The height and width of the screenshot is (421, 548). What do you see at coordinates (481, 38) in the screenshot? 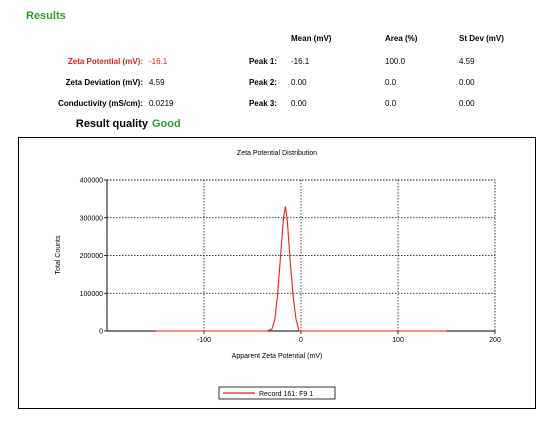
I see `header-stdev: St Dev (mV)` at bounding box center [481, 38].